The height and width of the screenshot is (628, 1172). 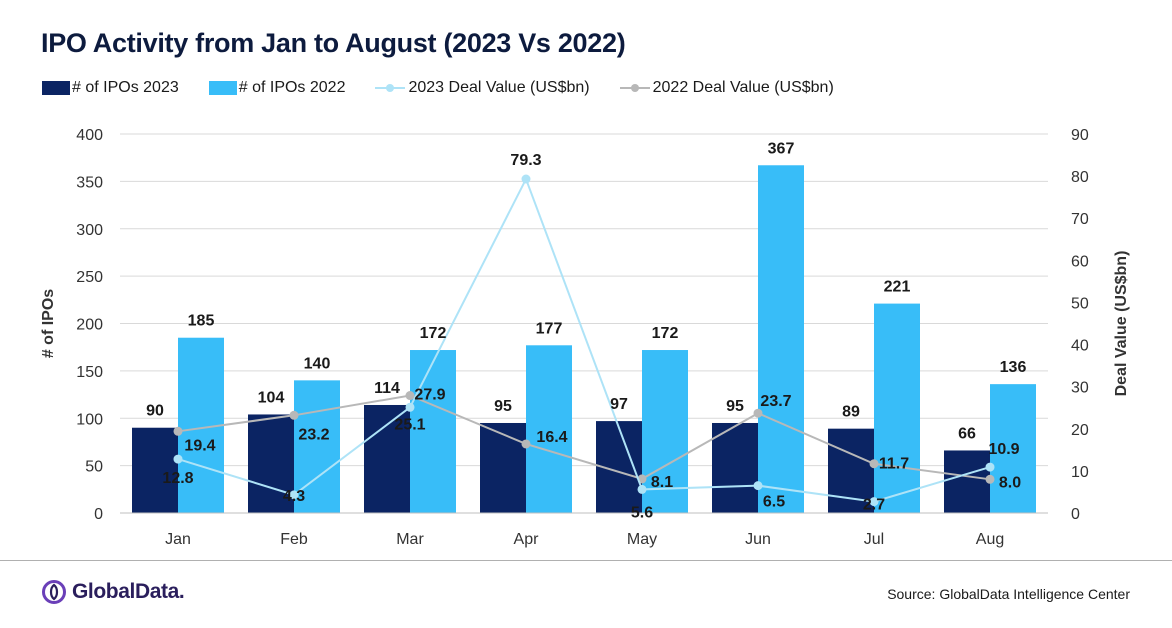 I want to click on bar-label-of-ipos-2022: 140, so click(x=317, y=363).